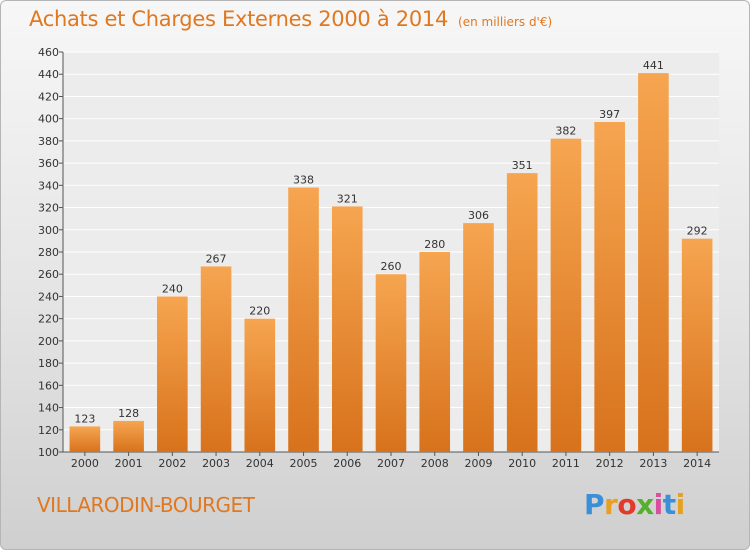 This screenshot has width=750, height=550. What do you see at coordinates (391, 463) in the screenshot?
I see `x-tick-label: 2007` at bounding box center [391, 463].